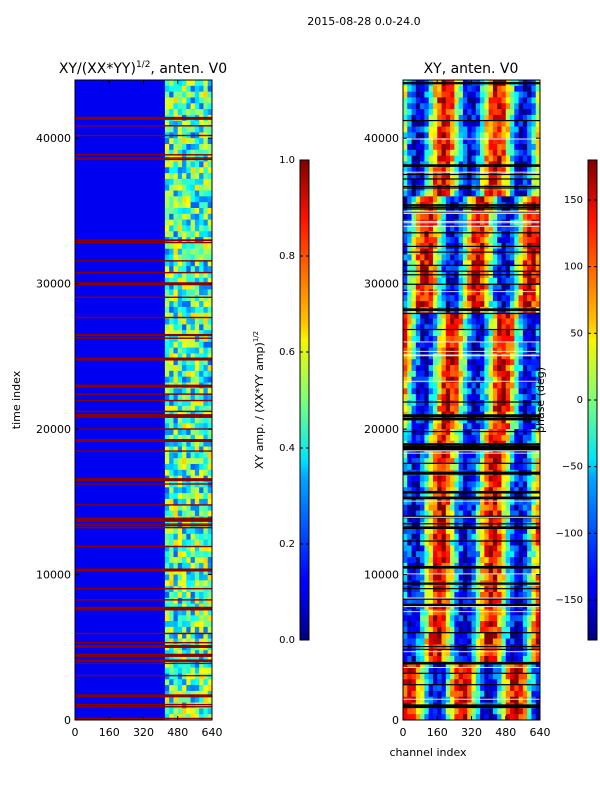 The width and height of the screenshot is (600, 800). I want to click on phase-colorbar: −150 −100 −50 0 50 100 150 phase (deg), so click(566, 400).